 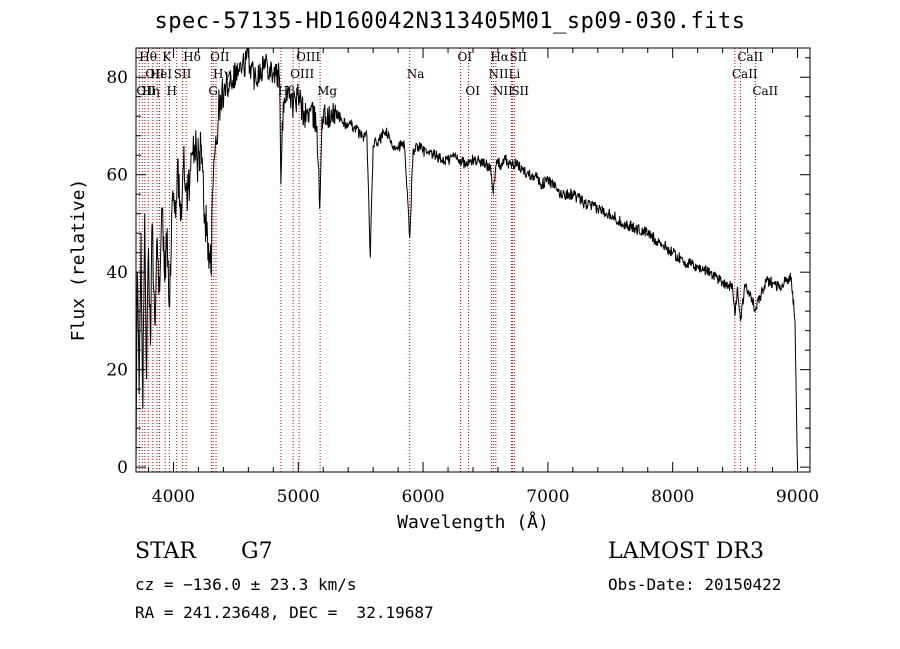 I want to click on line-marker-label: HeI, so click(x=161, y=74).